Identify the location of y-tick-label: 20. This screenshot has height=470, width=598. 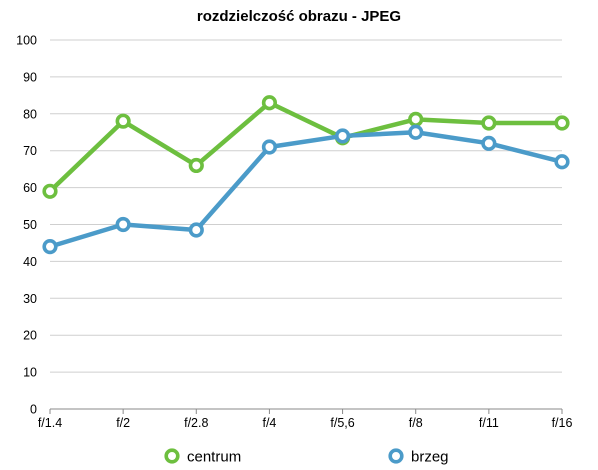
(30, 336).